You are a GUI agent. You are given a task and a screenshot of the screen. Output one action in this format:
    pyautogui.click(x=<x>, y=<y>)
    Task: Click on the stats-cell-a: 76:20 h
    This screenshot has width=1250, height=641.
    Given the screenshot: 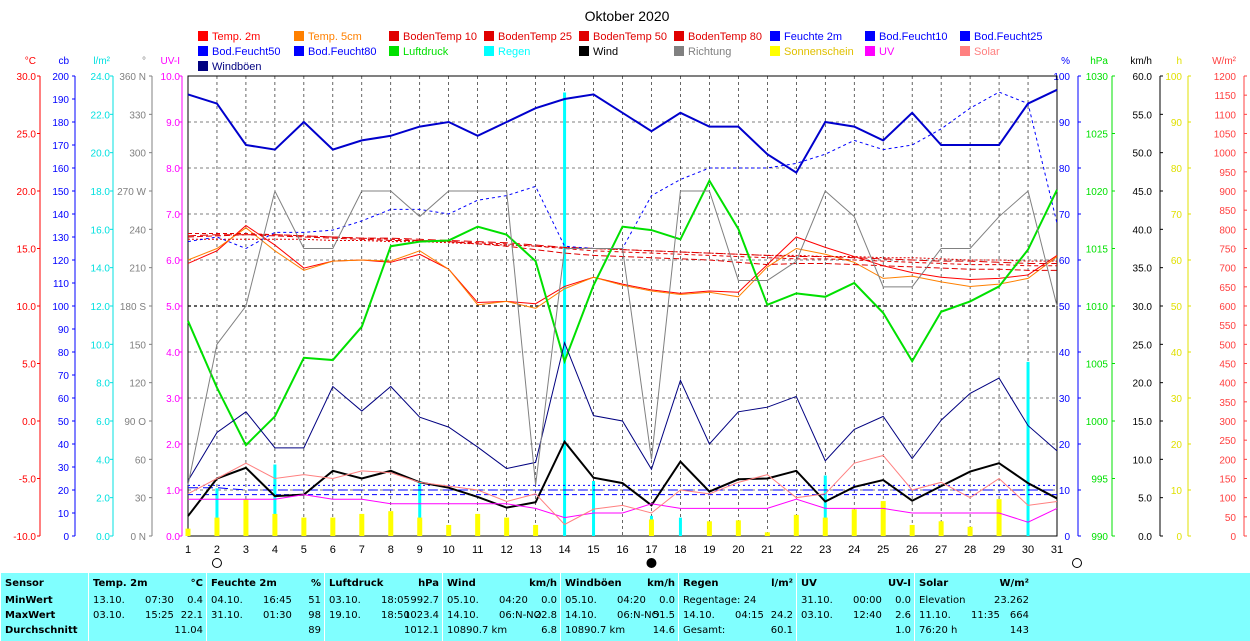 What is the action you would take?
    pyautogui.click(x=938, y=630)
    